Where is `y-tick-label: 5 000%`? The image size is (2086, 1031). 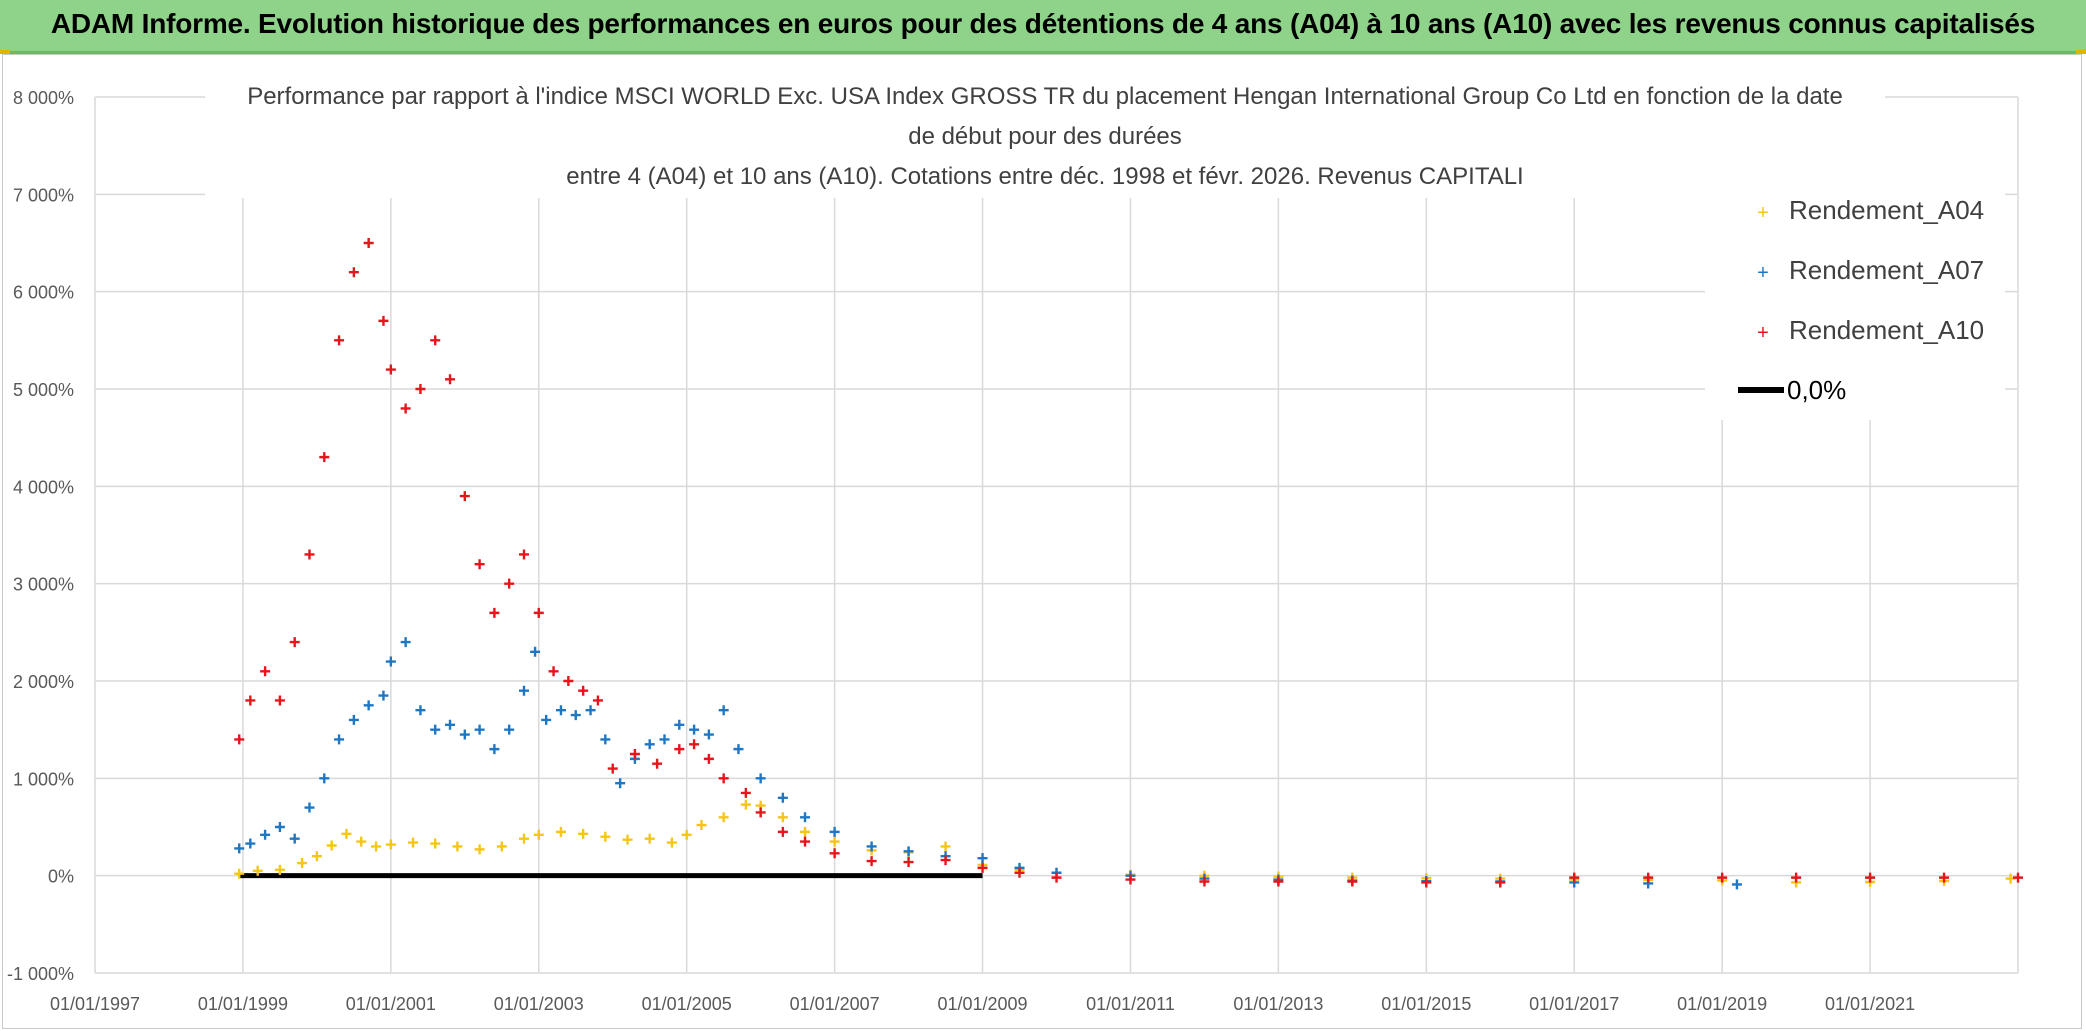 y-tick-label: 5 000% is located at coordinates (43, 390).